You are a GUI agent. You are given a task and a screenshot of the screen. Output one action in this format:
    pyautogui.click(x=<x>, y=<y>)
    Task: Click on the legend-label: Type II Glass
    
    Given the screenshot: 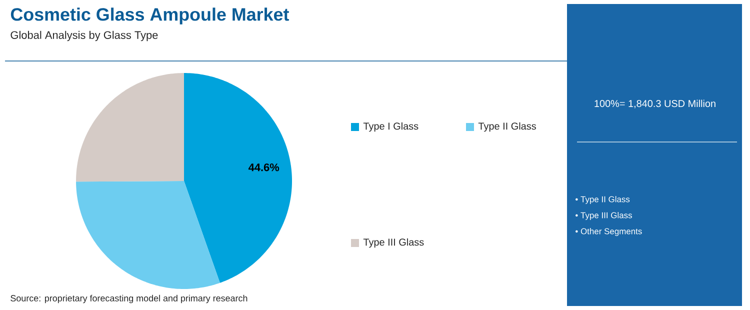 What is the action you would take?
    pyautogui.click(x=507, y=127)
    